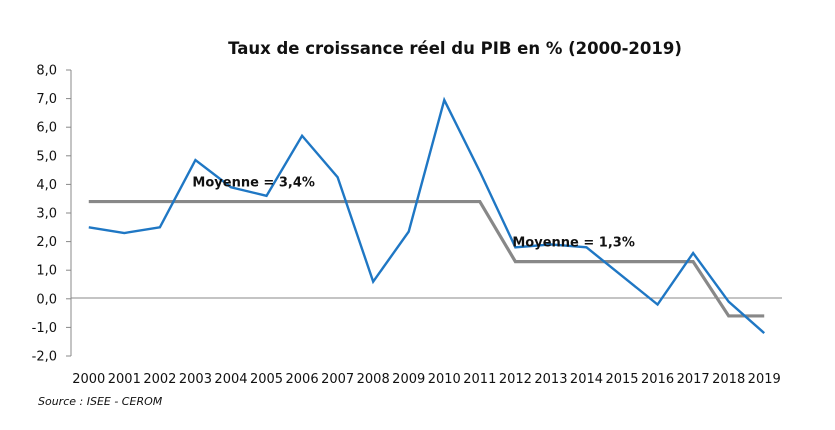  I want to click on y-tick-label: -1,0, so click(44, 328).